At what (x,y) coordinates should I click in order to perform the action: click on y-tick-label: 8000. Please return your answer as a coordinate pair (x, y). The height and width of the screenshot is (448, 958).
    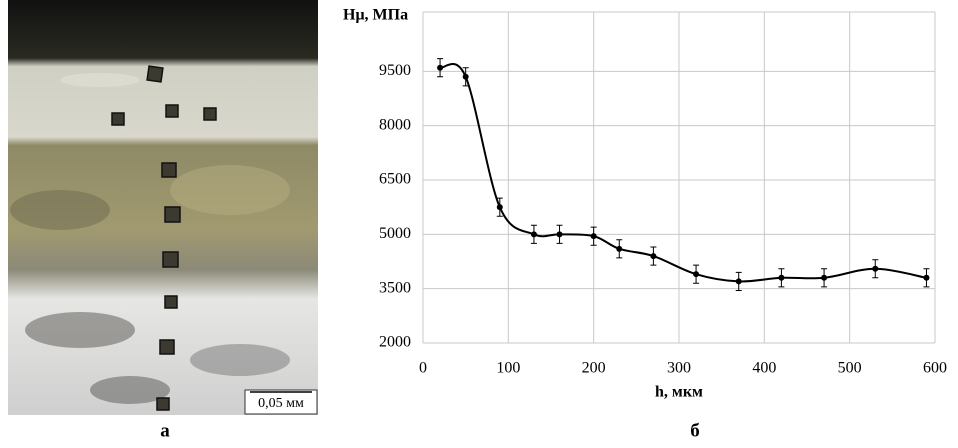
    Looking at the image, I should click on (395, 124).